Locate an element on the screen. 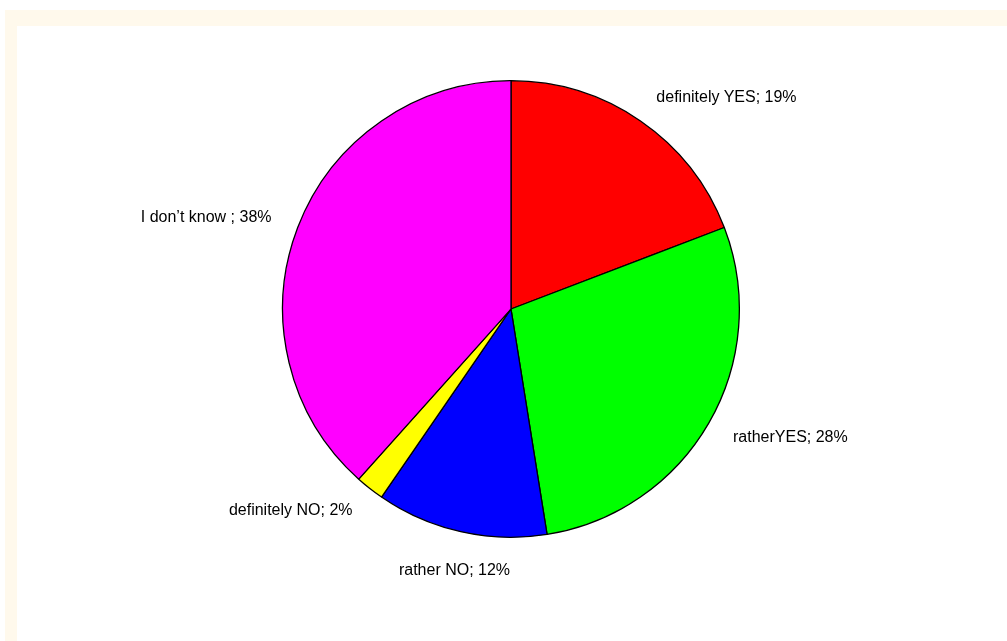 This screenshot has width=1007, height=641. slice-label: rather NO; 12% is located at coordinates (454, 570).